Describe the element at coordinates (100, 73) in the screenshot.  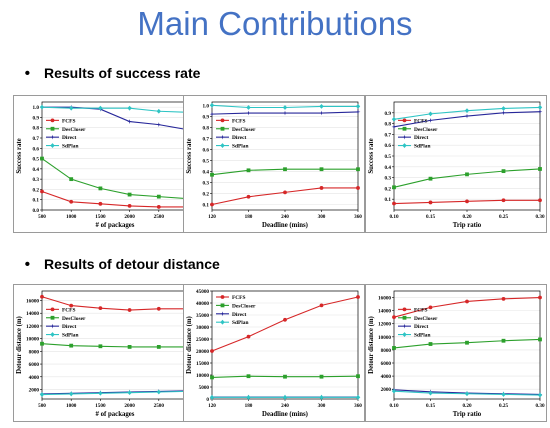
I see `section-success-rate: • Results of success rate` at that location.